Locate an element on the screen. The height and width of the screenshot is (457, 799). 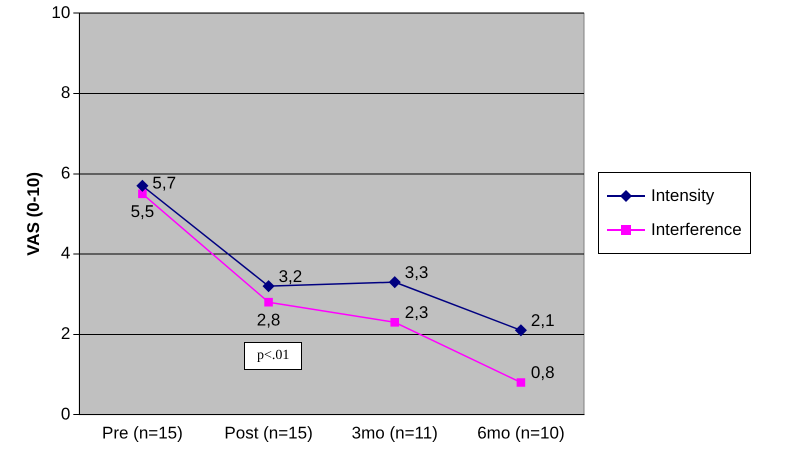
y-tick-label: 8 is located at coordinates (65, 92).